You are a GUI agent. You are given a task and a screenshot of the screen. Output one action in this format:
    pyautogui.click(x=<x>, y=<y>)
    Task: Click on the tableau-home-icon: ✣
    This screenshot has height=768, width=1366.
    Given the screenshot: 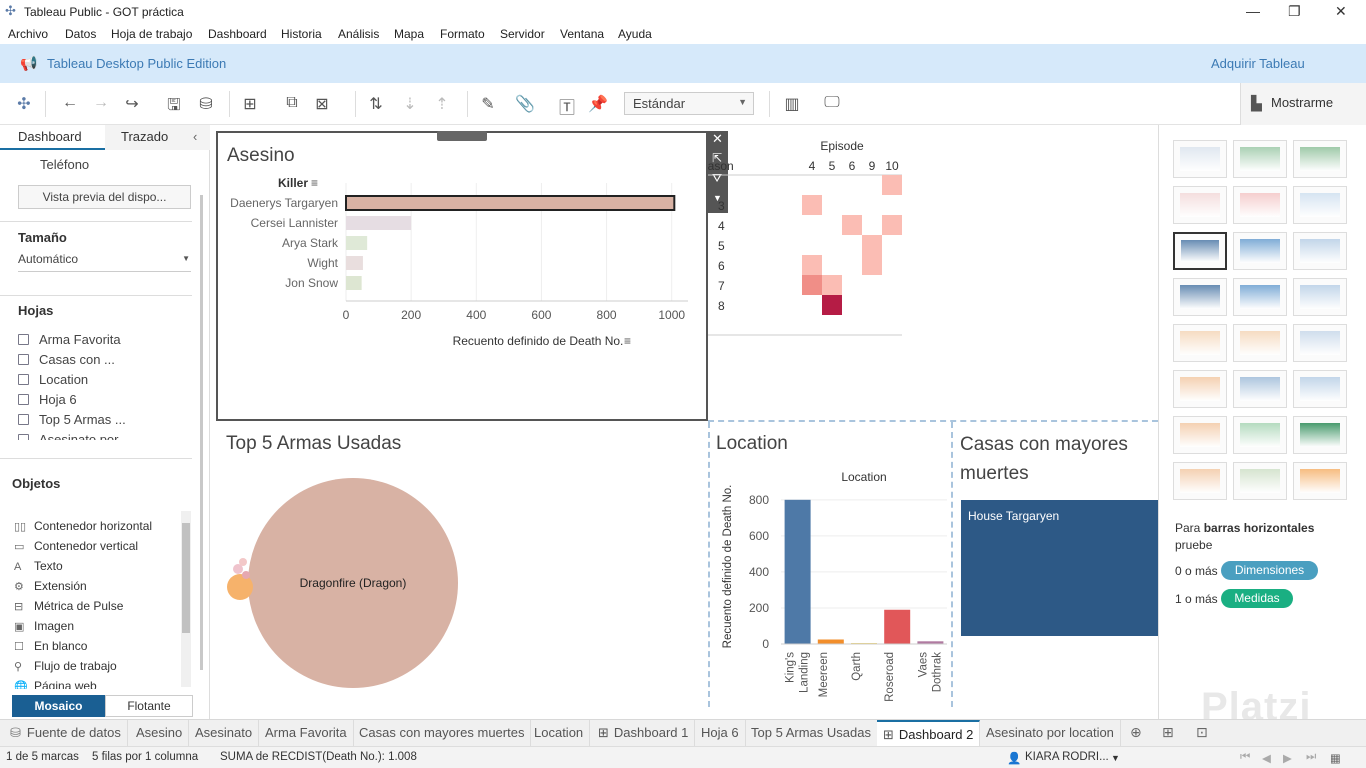 What is the action you would take?
    pyautogui.click(x=24, y=104)
    